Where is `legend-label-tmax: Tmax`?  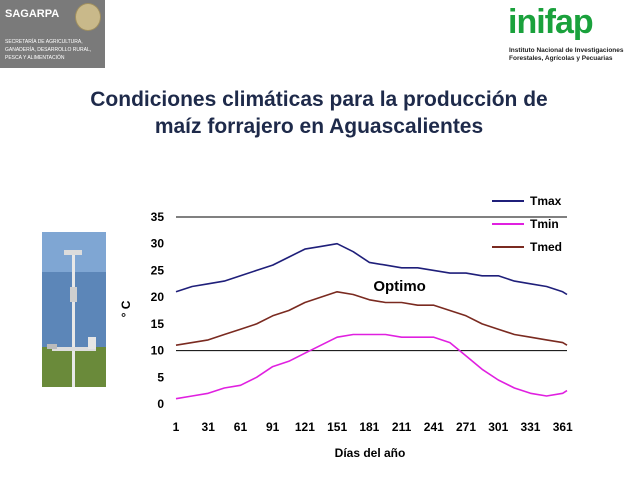 legend-label-tmax: Tmax is located at coordinates (546, 201).